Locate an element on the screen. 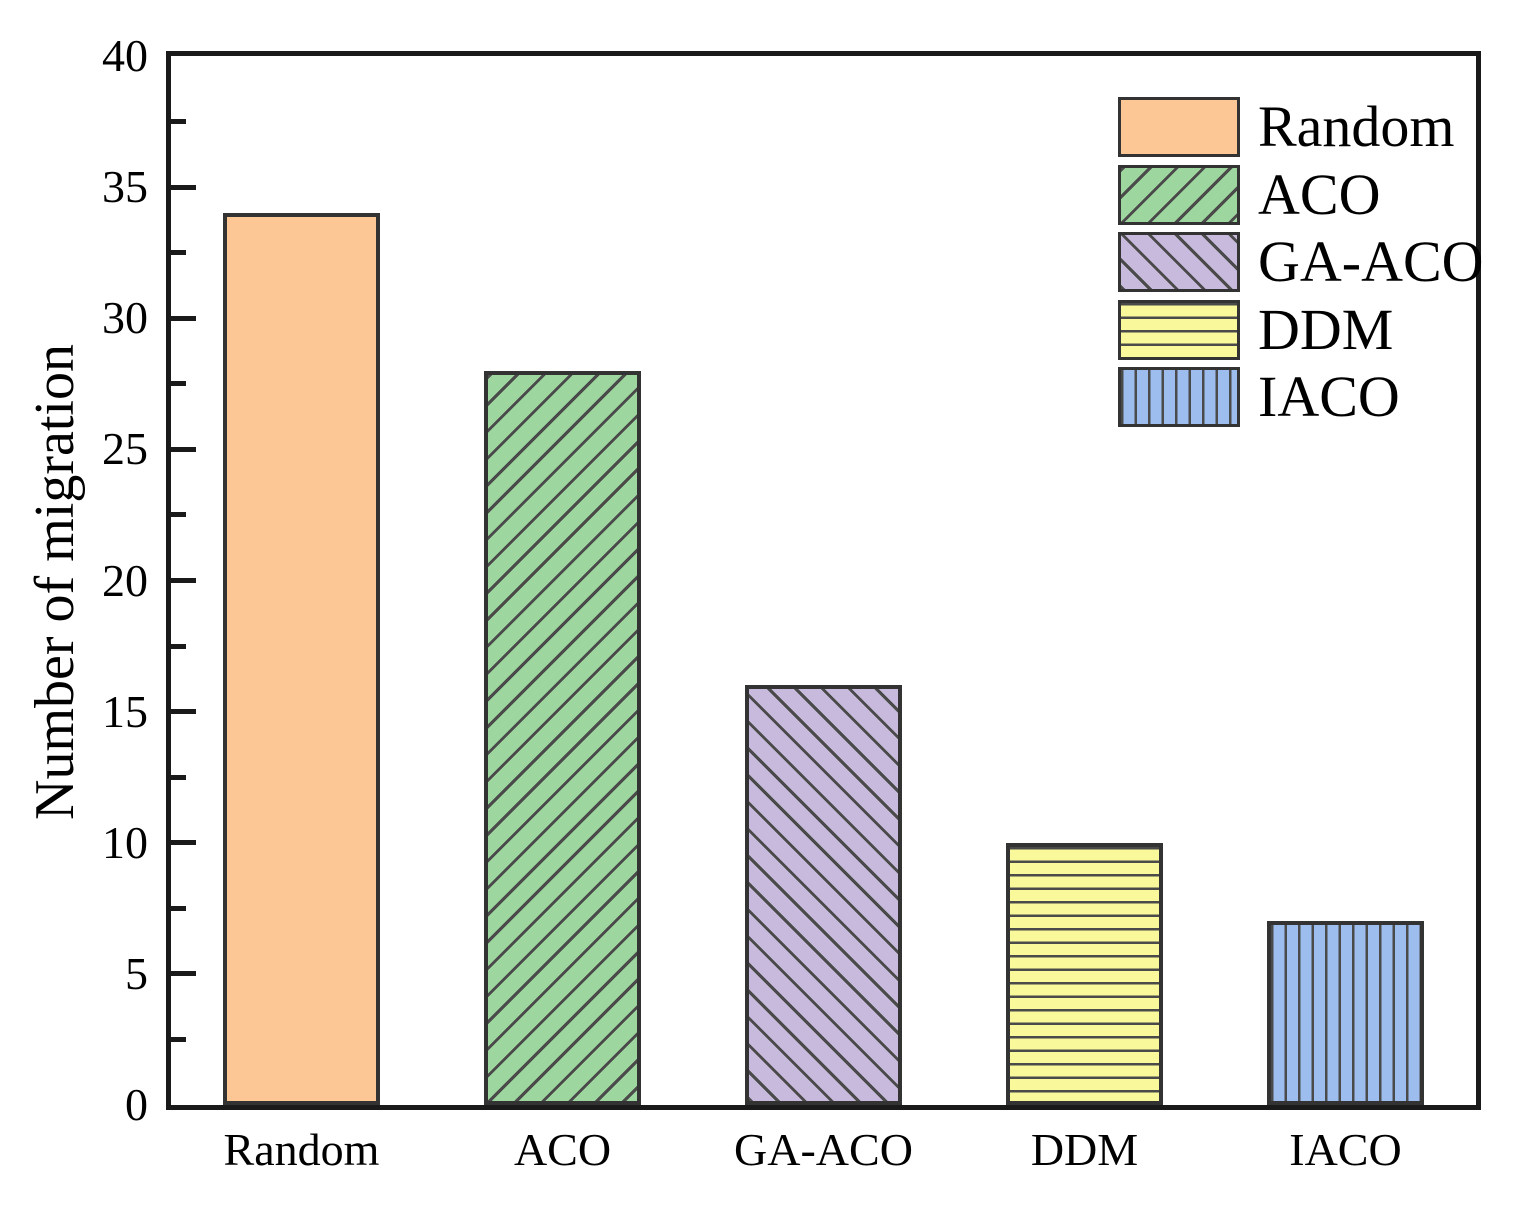 This screenshot has height=1208, width=1515. y-tick-label: 35 is located at coordinates (125, 187).